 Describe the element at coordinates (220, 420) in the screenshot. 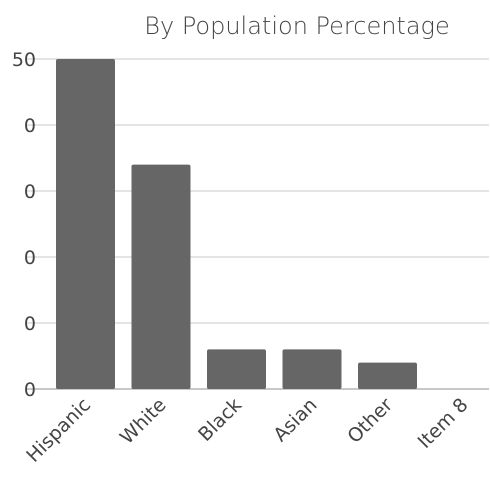

I see `x-tick-label: Black` at that location.